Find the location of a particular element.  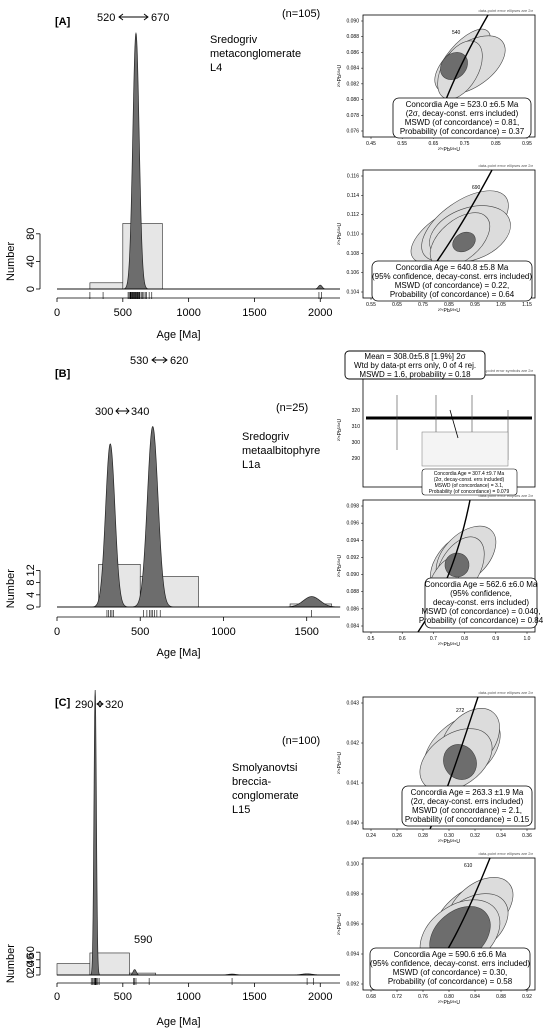

x-tick-label: 0.7 is located at coordinates (433, 639).